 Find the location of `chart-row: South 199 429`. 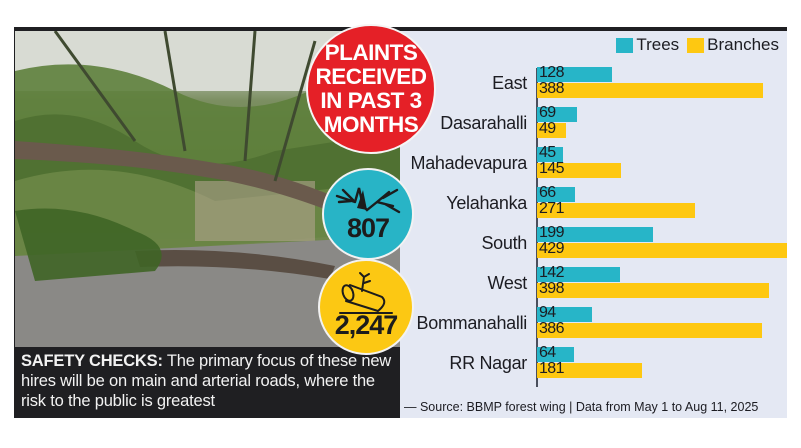

chart-row: South 199 429 is located at coordinates (593, 246).